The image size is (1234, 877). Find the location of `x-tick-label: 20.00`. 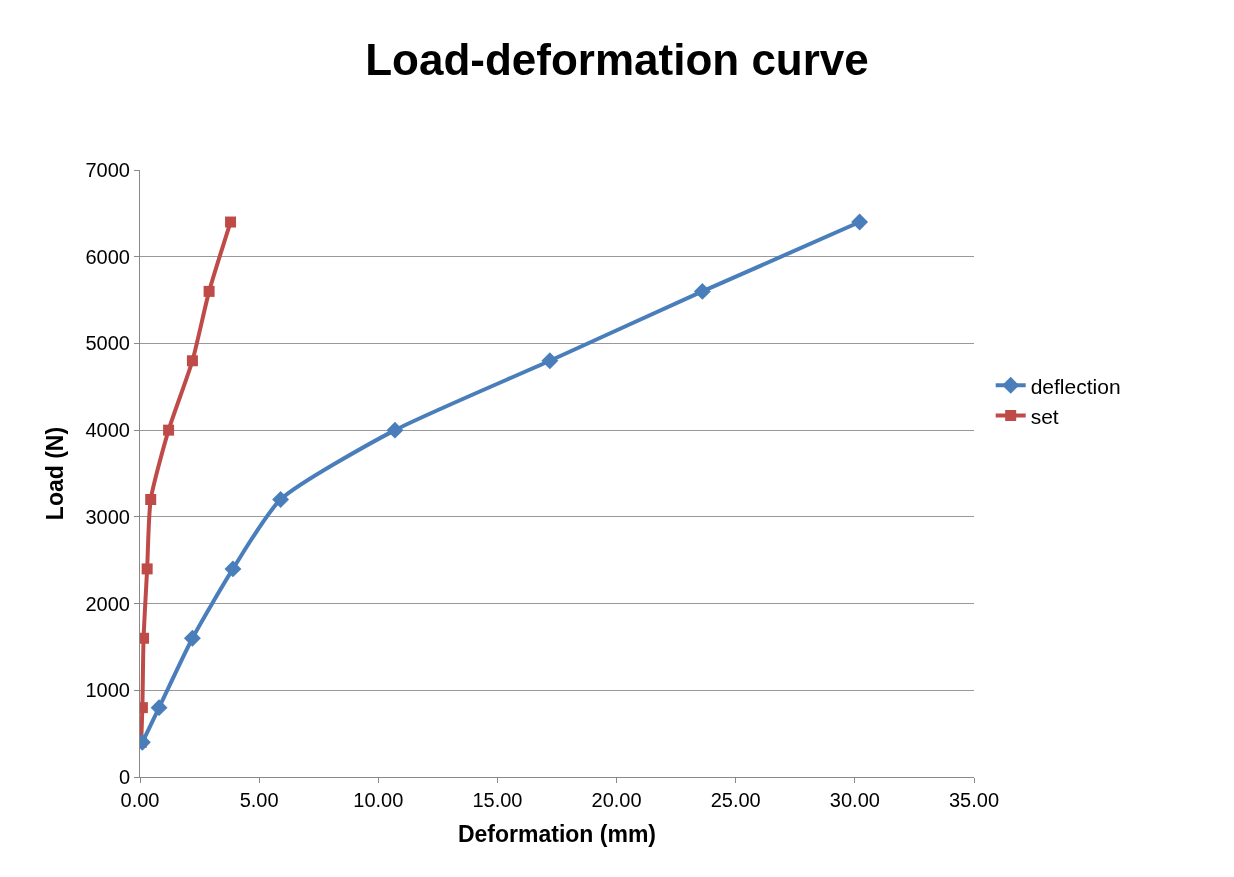

x-tick-label: 20.00 is located at coordinates (616, 800).